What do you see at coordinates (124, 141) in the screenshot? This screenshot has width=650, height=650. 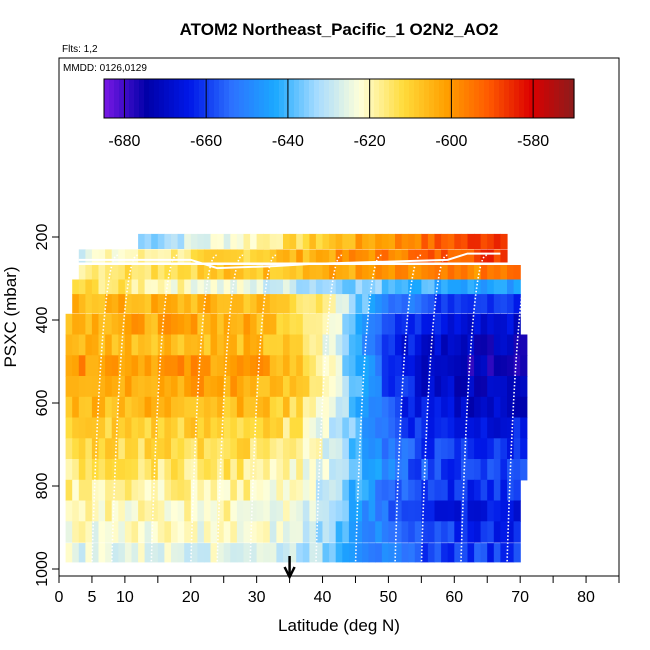 I see `colorbar-tick-label: -680` at bounding box center [124, 141].